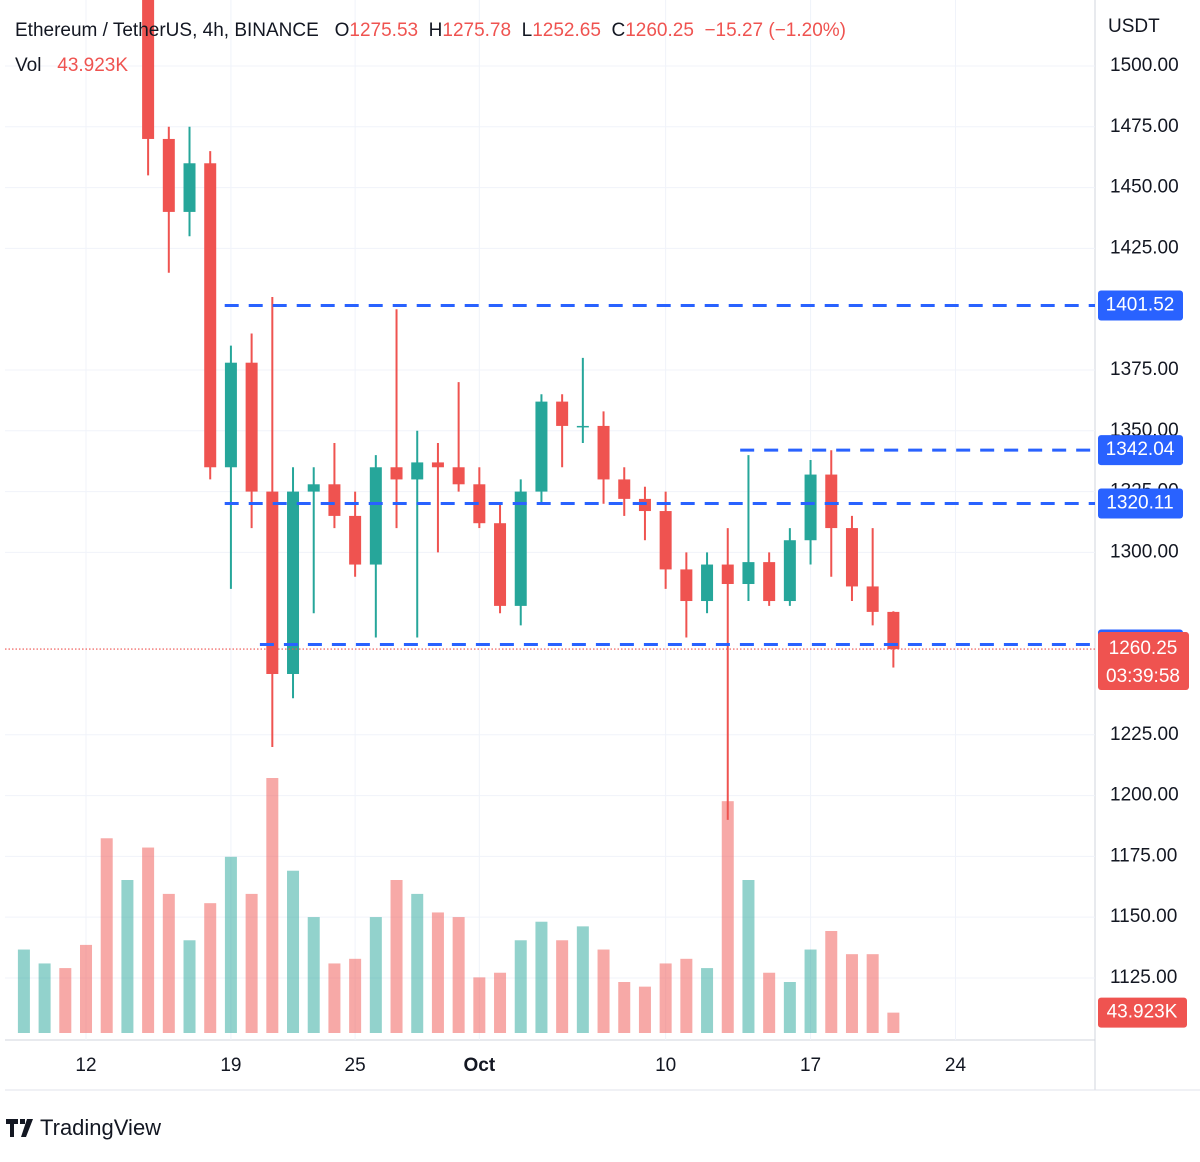 This screenshot has width=1200, height=1162. Describe the element at coordinates (19, 1128) in the screenshot. I see `brand-logo` at that location.